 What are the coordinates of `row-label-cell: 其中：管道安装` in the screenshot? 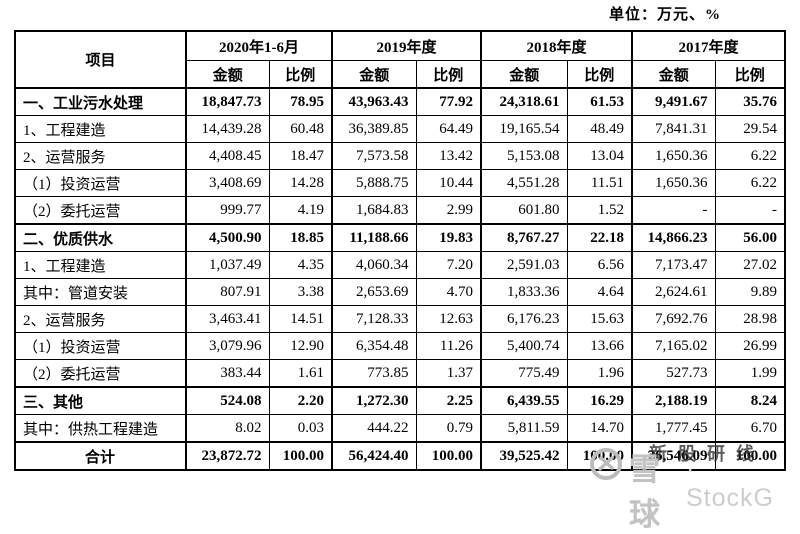 It's located at (100, 292).